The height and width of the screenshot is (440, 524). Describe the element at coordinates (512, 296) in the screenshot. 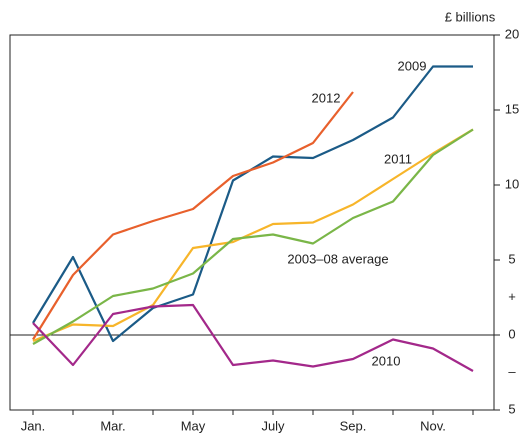

I see `y-tick-label: +` at that location.